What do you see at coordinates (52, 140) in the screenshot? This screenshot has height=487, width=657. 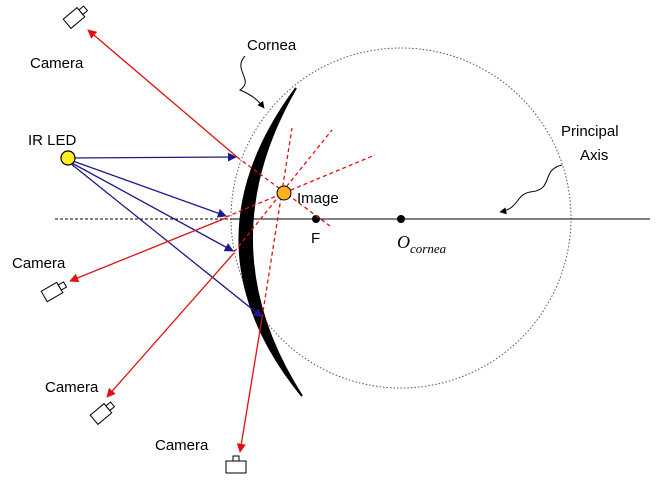 I see `label: IR LED` at bounding box center [52, 140].